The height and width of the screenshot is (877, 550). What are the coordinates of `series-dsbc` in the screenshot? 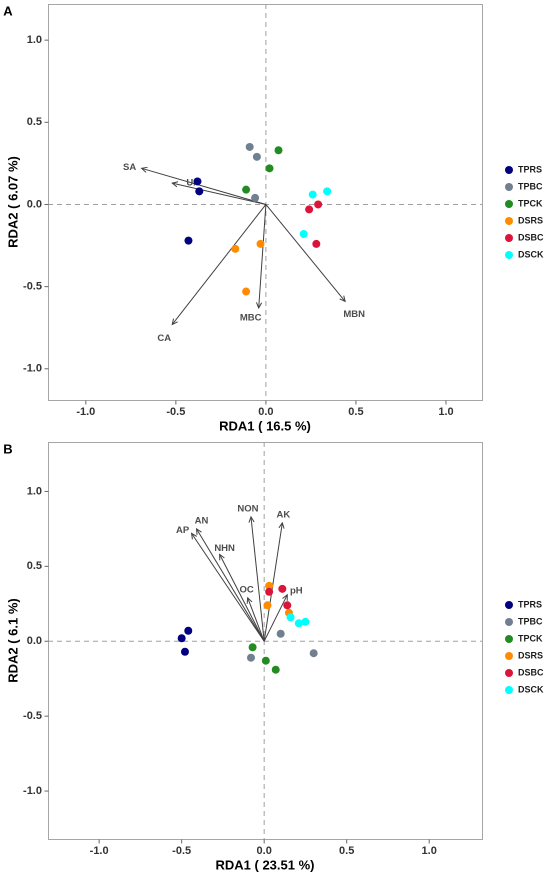 It's located at (278, 597).